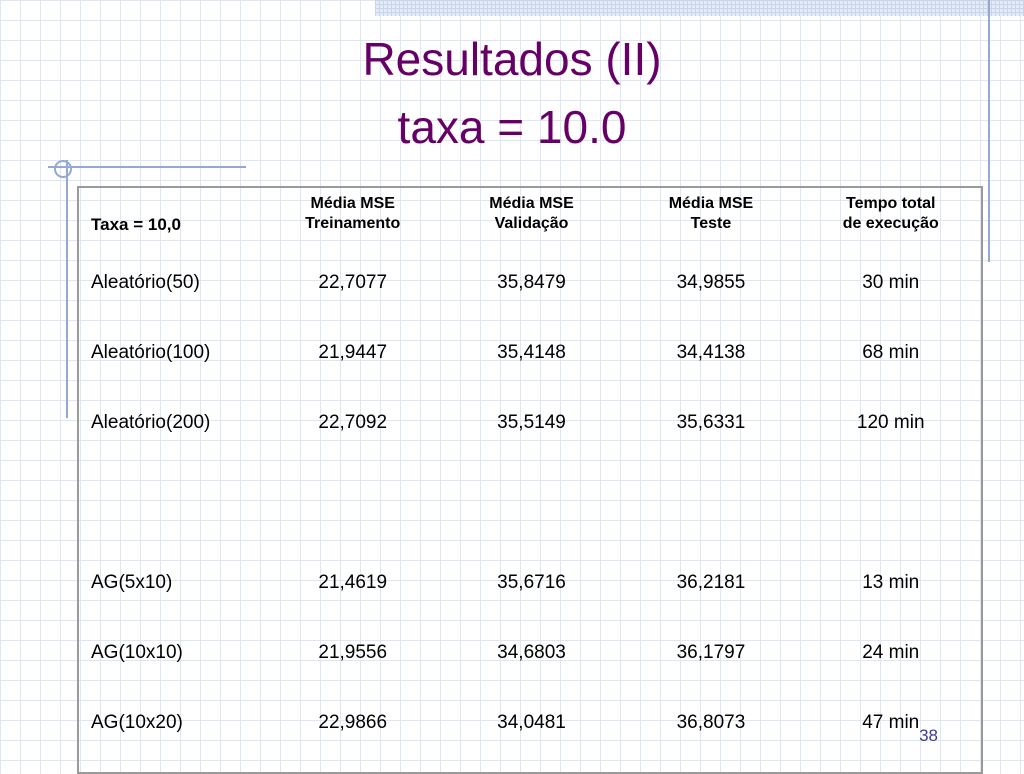 Image resolution: width=1024 pixels, height=774 pixels. I want to click on row-label: Aleatório(200), so click(151, 422).